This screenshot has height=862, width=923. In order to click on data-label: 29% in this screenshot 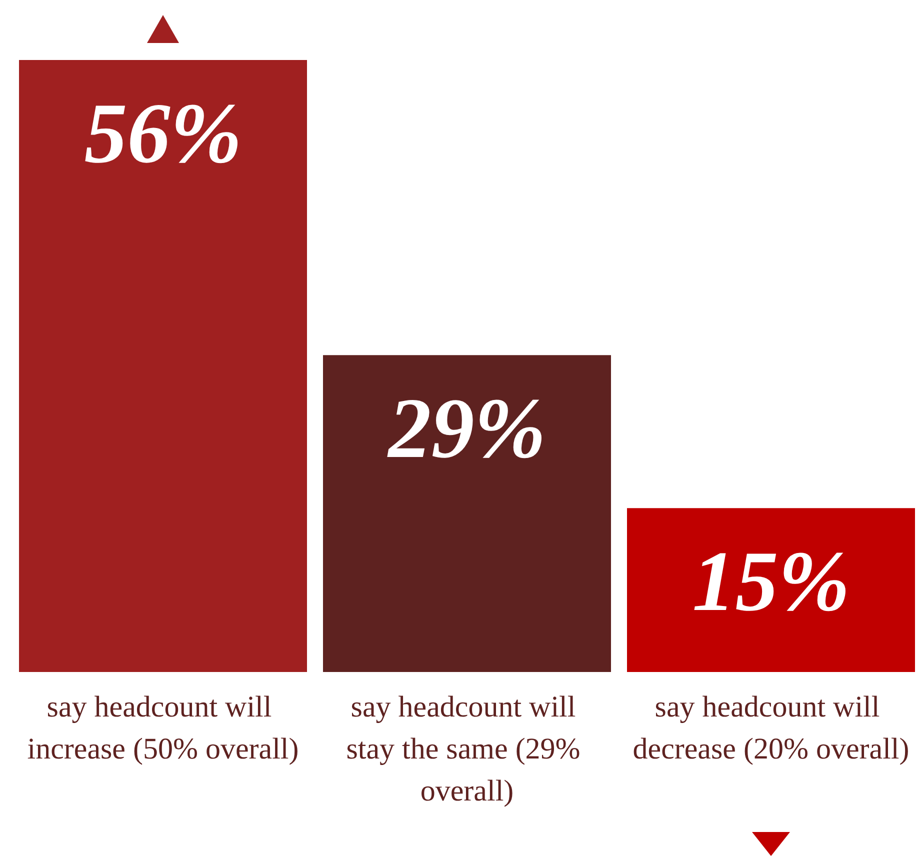, I will do `click(466, 428)`.